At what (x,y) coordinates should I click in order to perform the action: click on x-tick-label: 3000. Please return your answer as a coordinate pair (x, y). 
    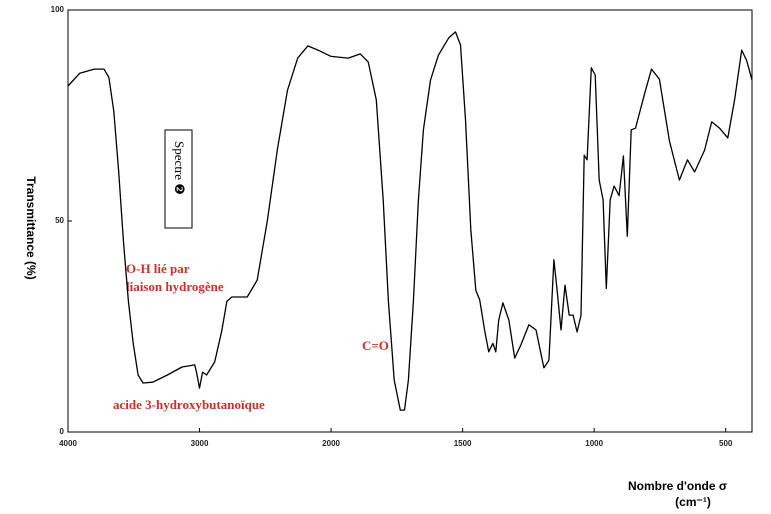
    Looking at the image, I should click on (200, 443).